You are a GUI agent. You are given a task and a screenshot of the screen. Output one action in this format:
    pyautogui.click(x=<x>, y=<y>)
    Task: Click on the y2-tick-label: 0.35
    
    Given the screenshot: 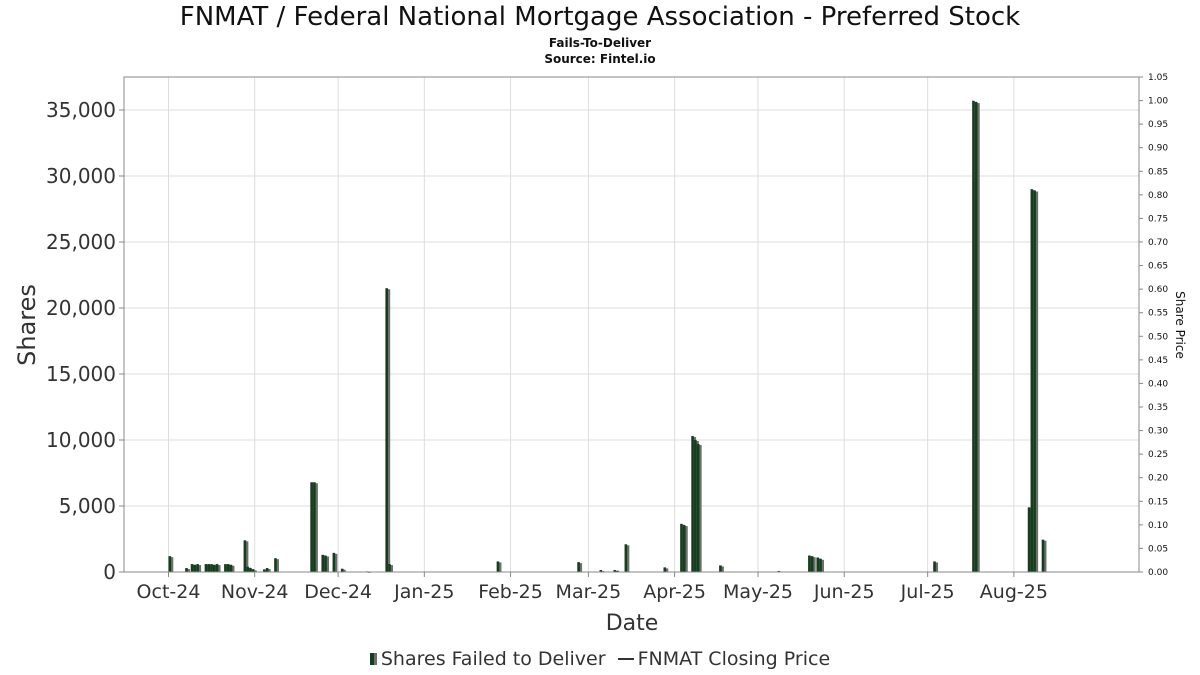 What is the action you would take?
    pyautogui.click(x=1158, y=408)
    